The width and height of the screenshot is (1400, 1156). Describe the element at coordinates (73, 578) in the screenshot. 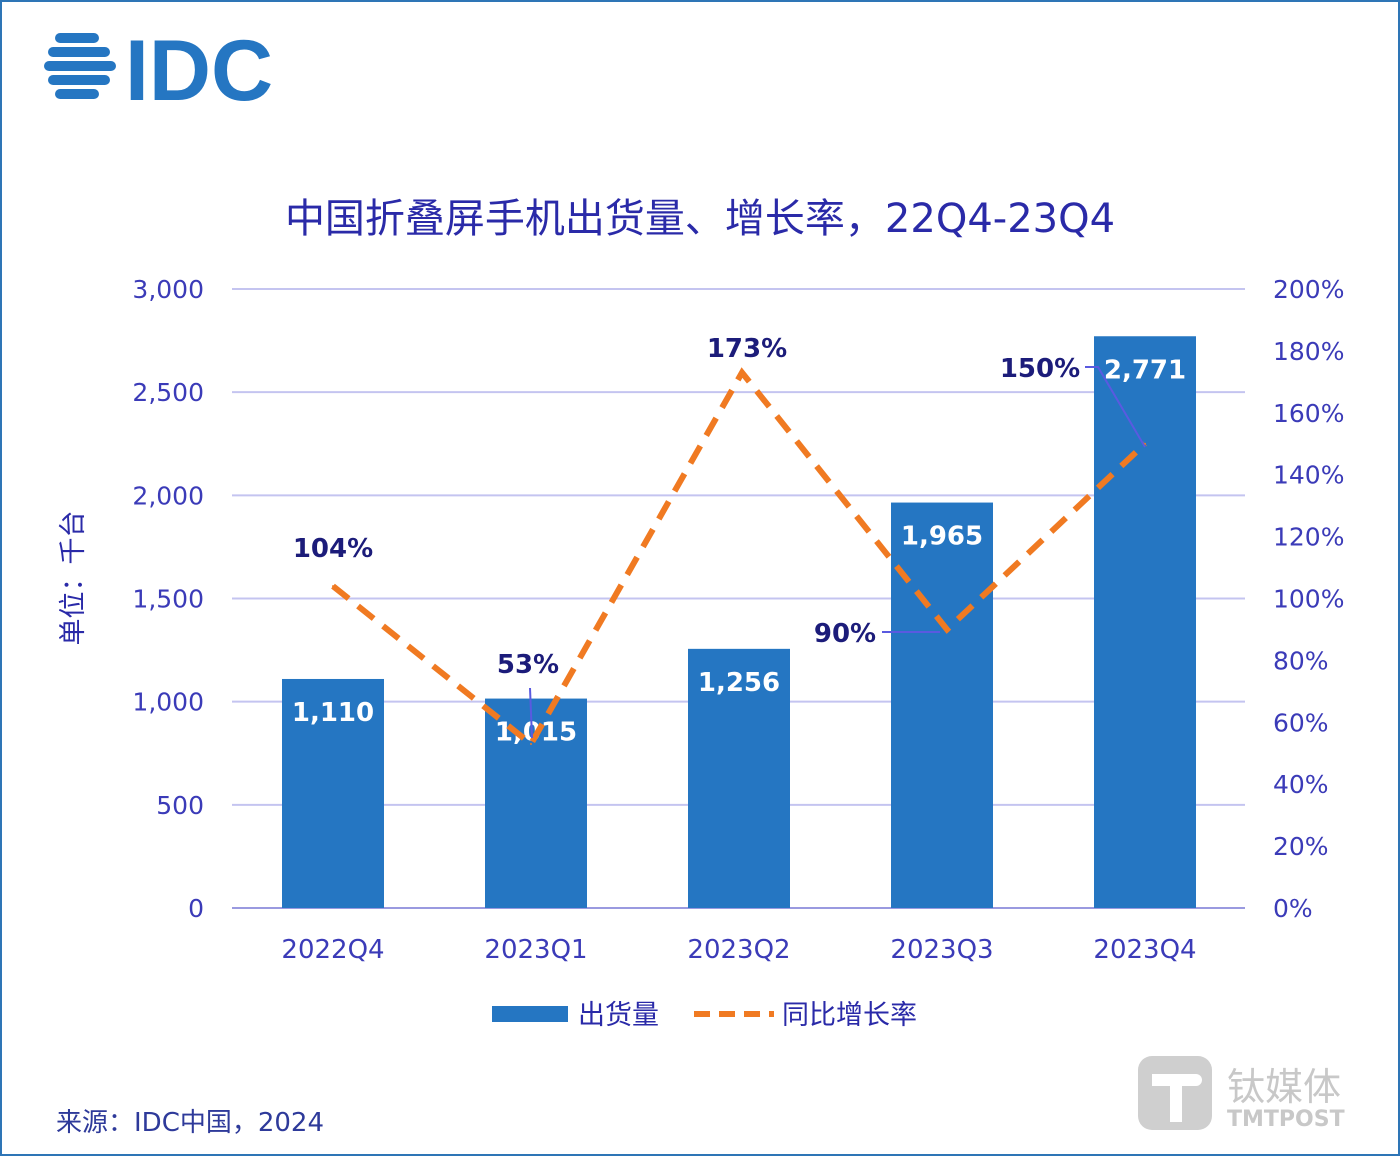

I see `y-axis-label: 单位：千台` at that location.